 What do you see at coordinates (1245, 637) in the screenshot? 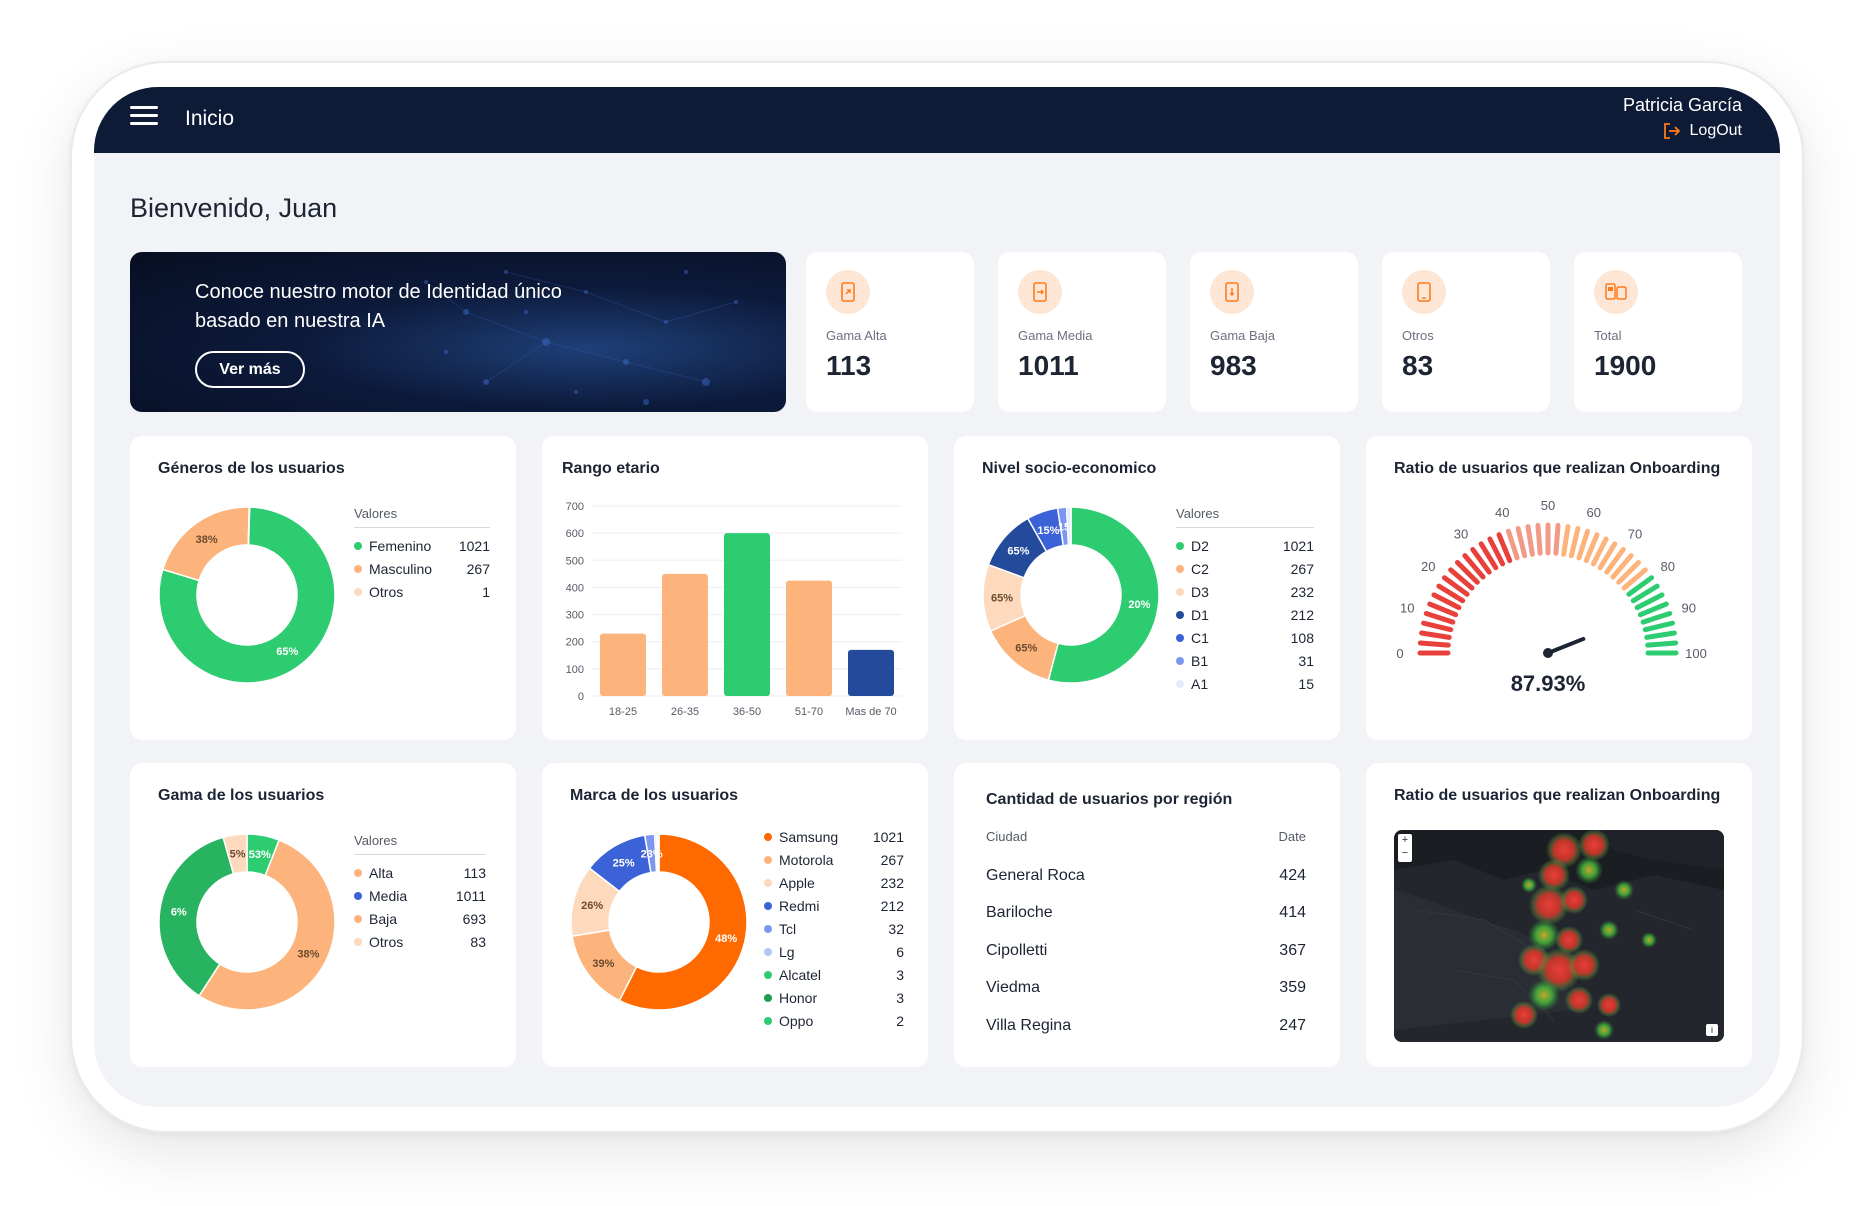
I see `legend-item-c1: C1 108` at bounding box center [1245, 637].